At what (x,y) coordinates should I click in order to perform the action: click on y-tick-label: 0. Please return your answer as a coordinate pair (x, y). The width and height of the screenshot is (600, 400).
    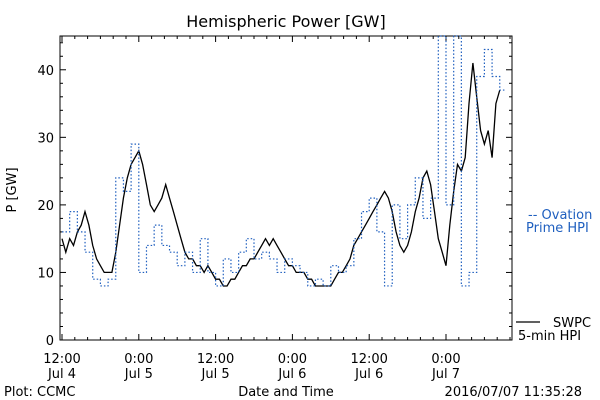
    Looking at the image, I should click on (50, 341).